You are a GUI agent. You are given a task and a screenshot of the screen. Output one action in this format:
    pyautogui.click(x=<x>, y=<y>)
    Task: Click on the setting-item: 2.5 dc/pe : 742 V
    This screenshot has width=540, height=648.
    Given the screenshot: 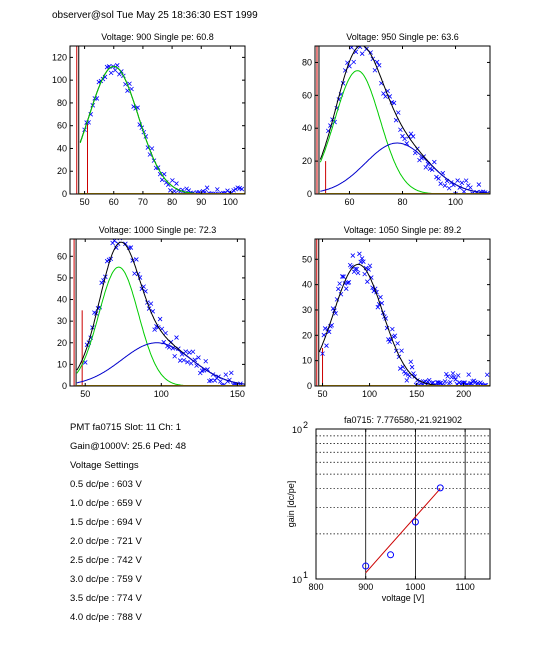 What is the action you would take?
    pyautogui.click(x=106, y=560)
    